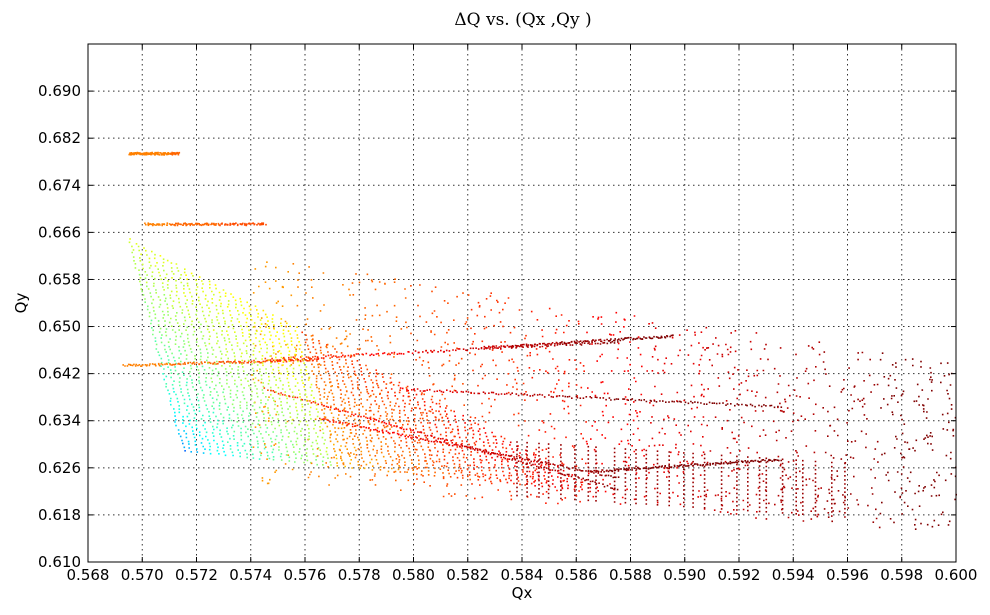  What do you see at coordinates (21, 303) in the screenshot?
I see `y-axis-label: Qy` at bounding box center [21, 303].